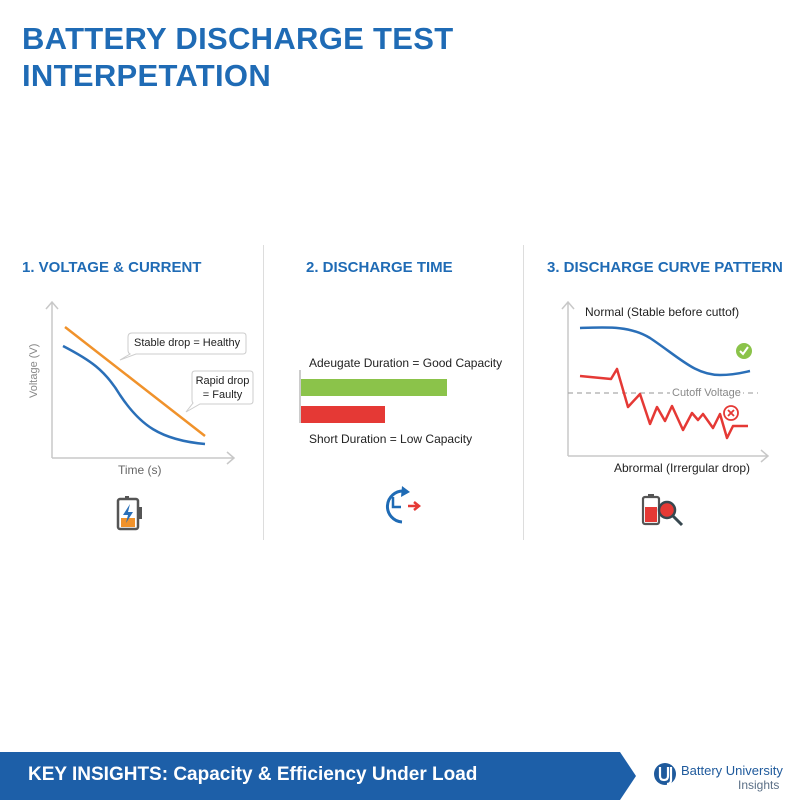  Describe the element at coordinates (665, 774) in the screenshot. I see `logo-icon` at that location.